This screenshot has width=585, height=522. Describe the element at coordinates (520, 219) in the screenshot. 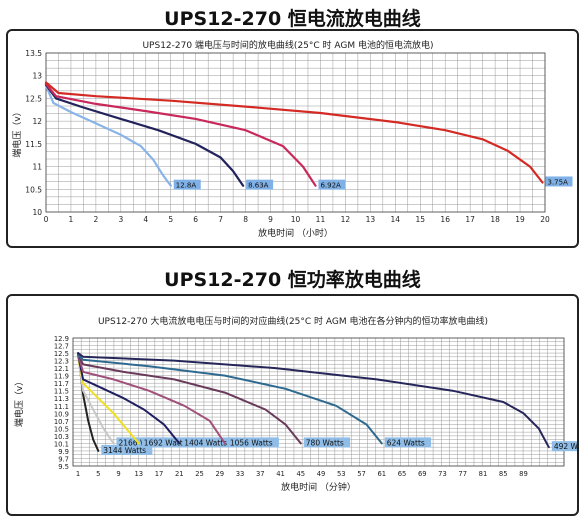

I see `x-tick-label: 19` at that location.